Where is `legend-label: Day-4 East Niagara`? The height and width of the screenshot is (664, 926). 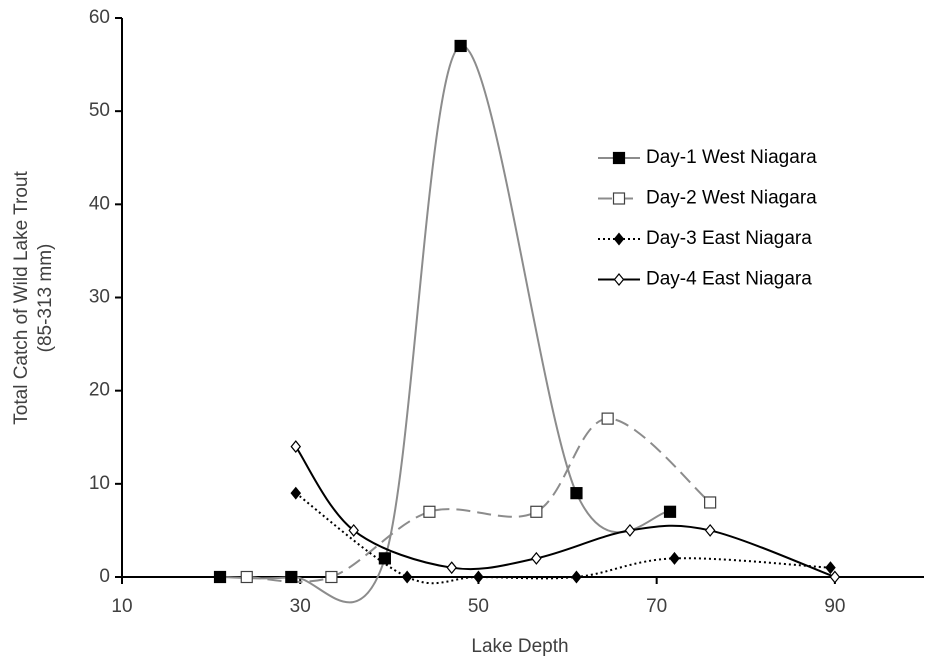
legend-label: Day-4 East Niagara is located at coordinates (729, 279).